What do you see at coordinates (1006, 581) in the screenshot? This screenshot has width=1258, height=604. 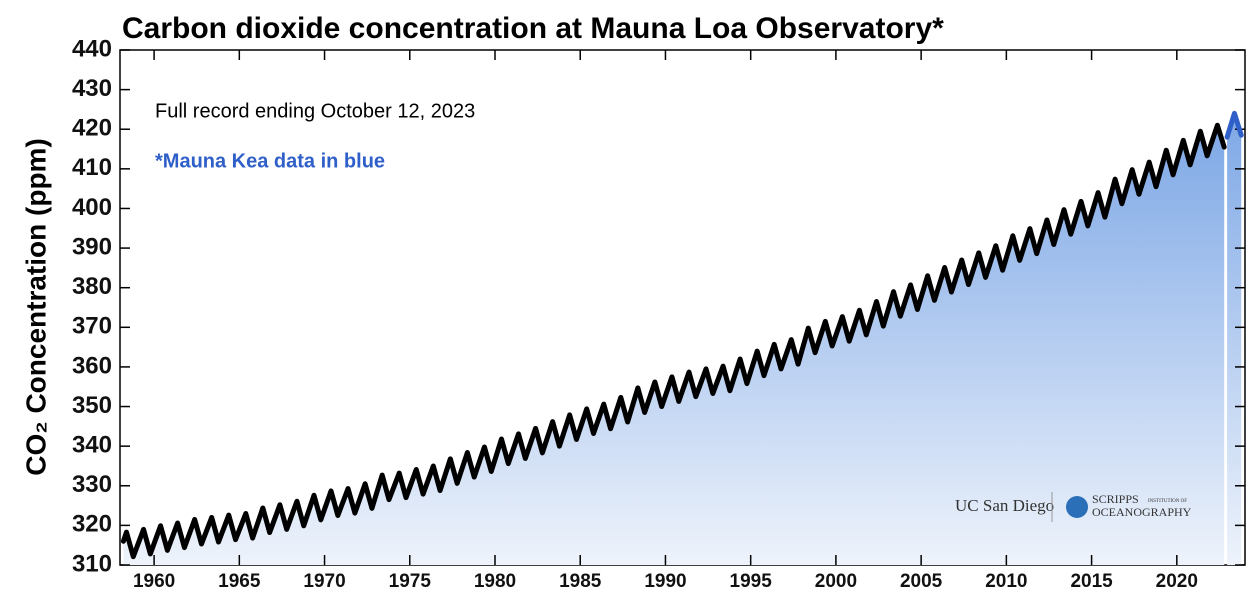 I see `x-tick-label: 2010` at bounding box center [1006, 581].